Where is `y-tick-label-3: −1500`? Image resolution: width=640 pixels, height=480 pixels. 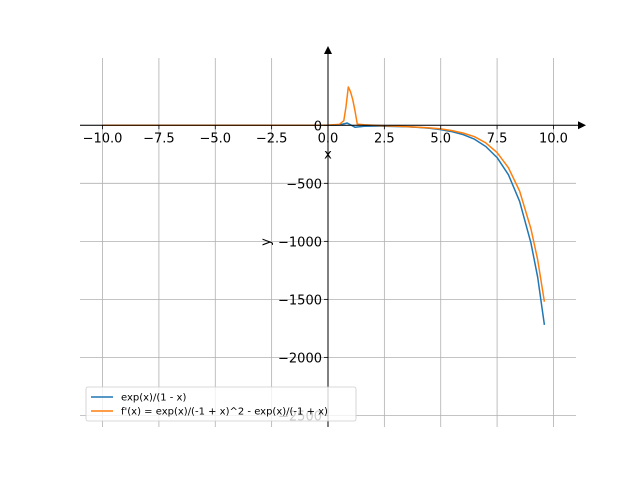 y-tick-label-3: −1500 is located at coordinates (300, 300).